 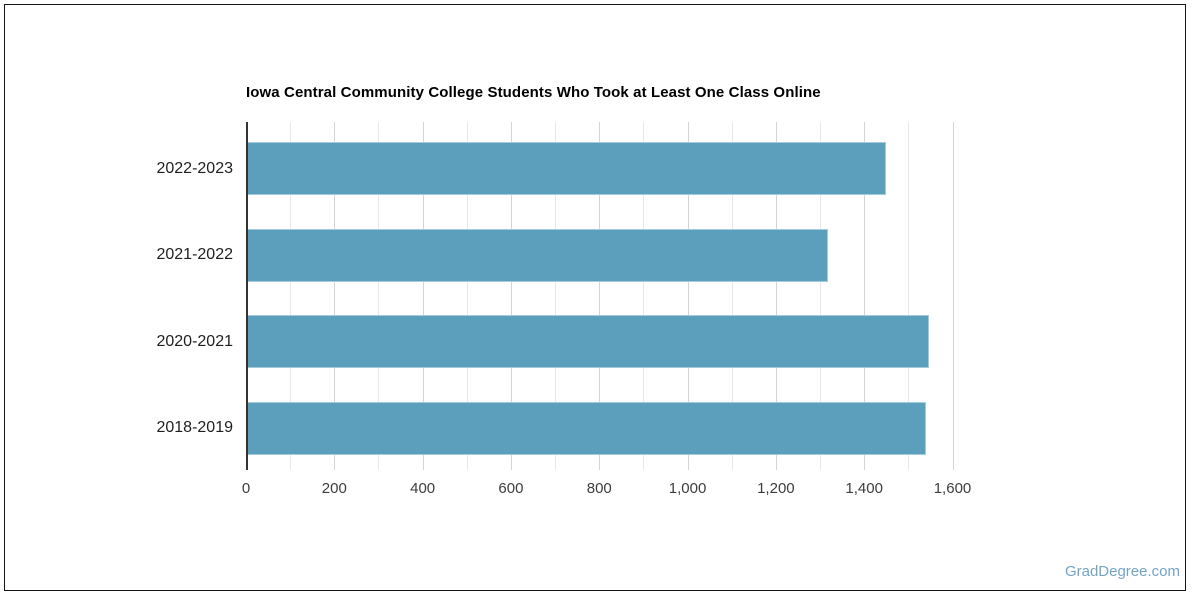 What do you see at coordinates (588, 341) in the screenshot?
I see `bar-2020-2021` at bounding box center [588, 341].